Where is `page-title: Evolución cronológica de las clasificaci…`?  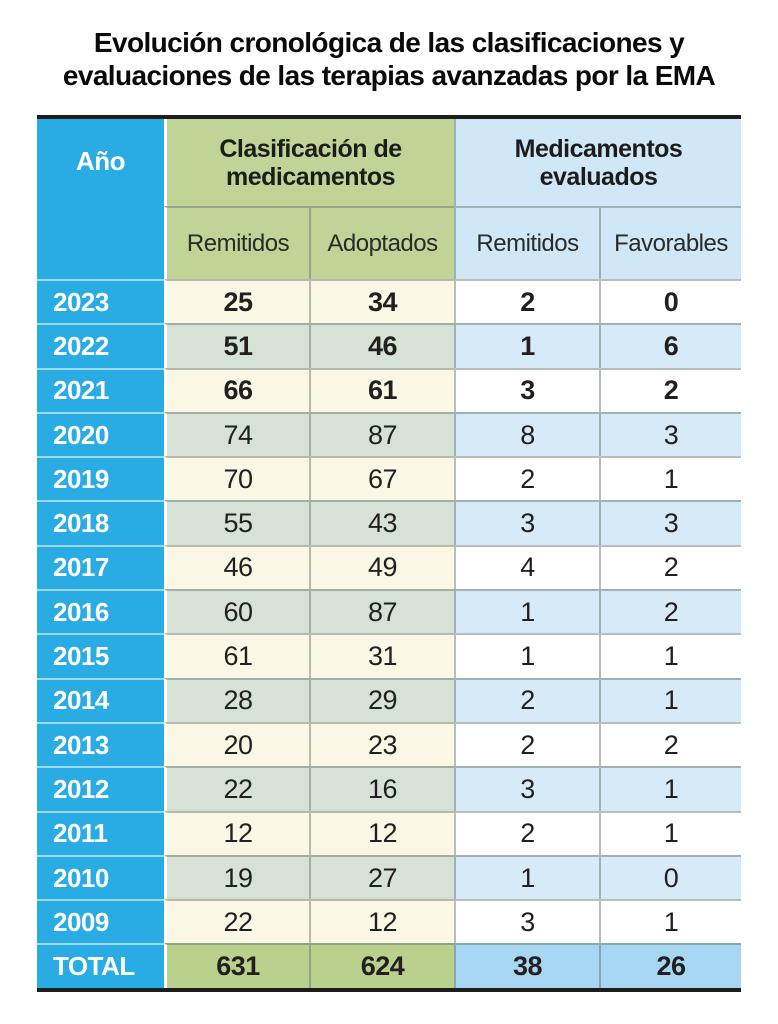 page-title: Evolución cronológica de las clasificaci… is located at coordinates (389, 46).